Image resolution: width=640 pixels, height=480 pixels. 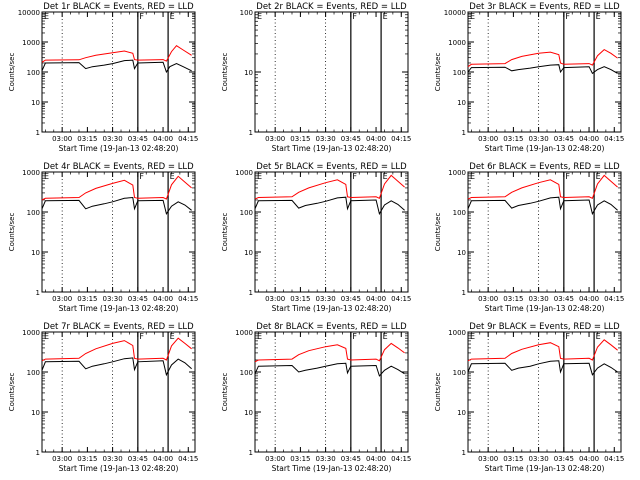 What do you see at coordinates (118, 7) in the screenshot?
I see `chart-title: Det 1r BLACK = Events, RED = LLD` at bounding box center [118, 7].